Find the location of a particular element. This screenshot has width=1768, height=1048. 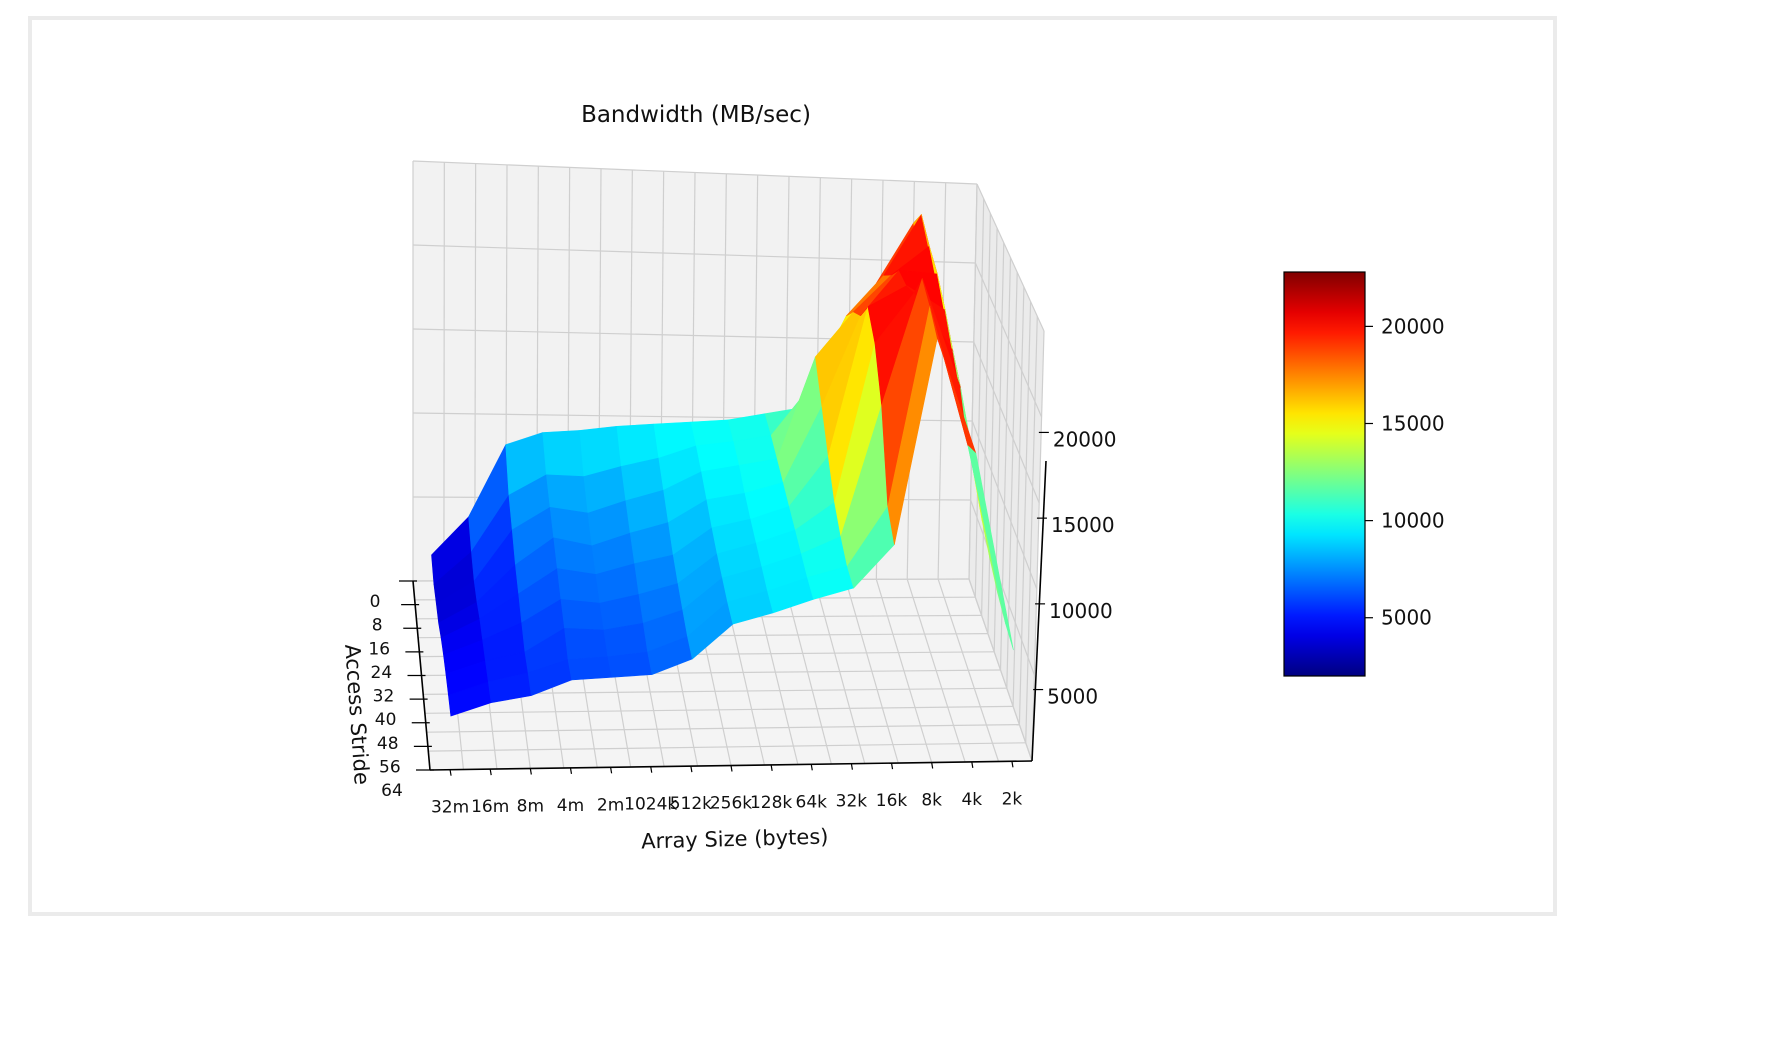

y-axis-label: Access Stride is located at coordinates (357, 714).